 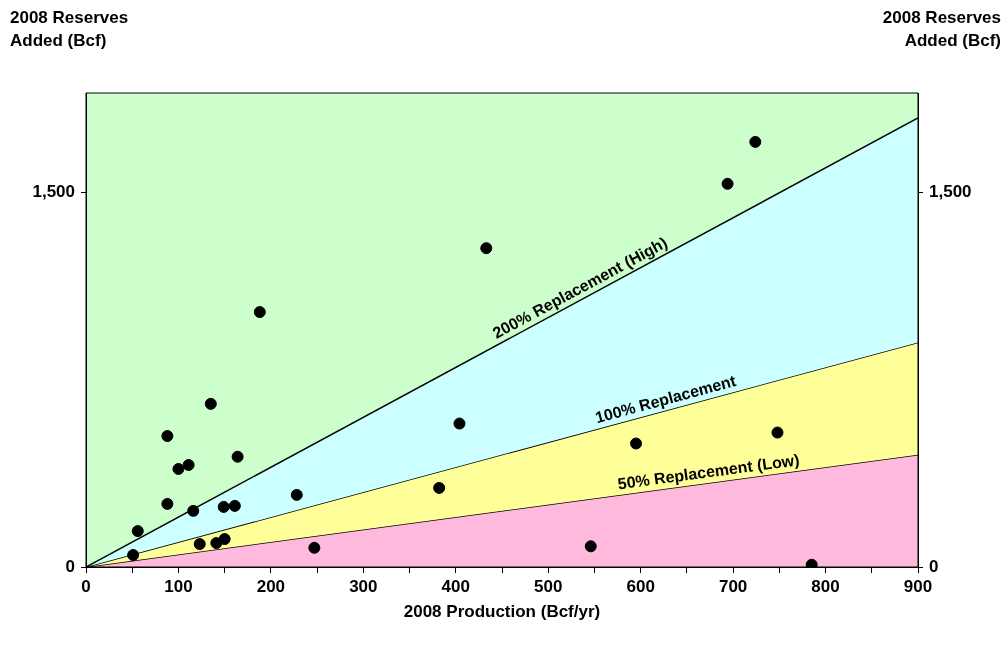 What do you see at coordinates (178, 586) in the screenshot?
I see `x-tick-label: 100` at bounding box center [178, 586].